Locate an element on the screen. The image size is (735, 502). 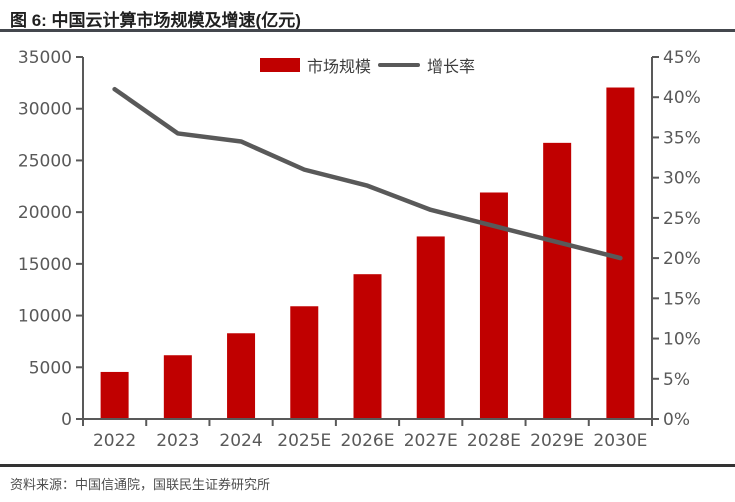
bar-2027E is located at coordinates (430, 327).